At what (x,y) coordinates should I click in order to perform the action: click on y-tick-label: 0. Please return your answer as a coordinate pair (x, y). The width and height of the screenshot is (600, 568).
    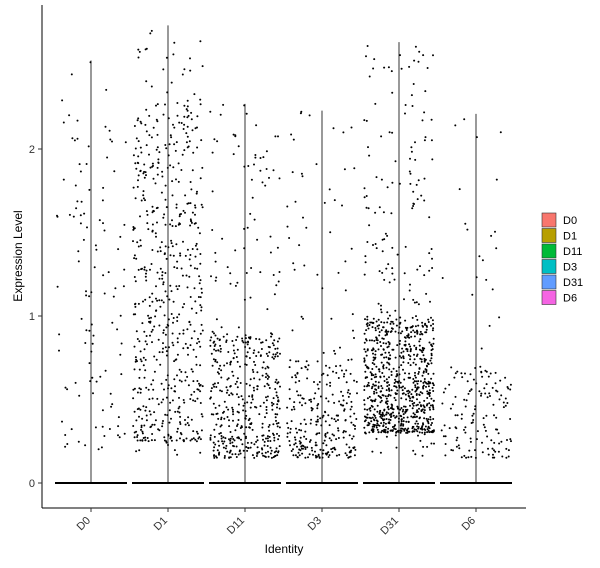
    Looking at the image, I should click on (32, 484).